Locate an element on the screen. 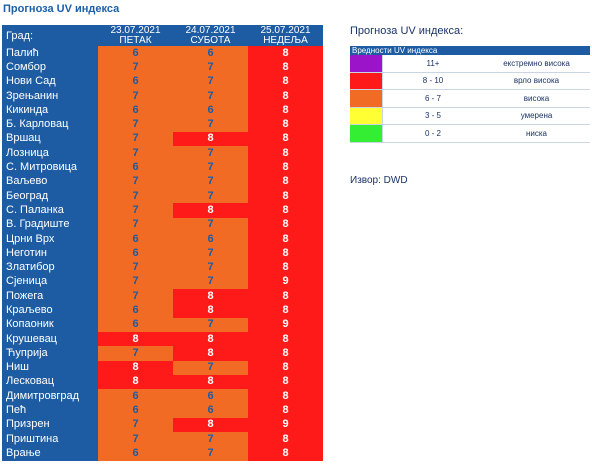 This screenshot has width=592, height=467. table-row: Пожега 7 8 8 is located at coordinates (162, 296).